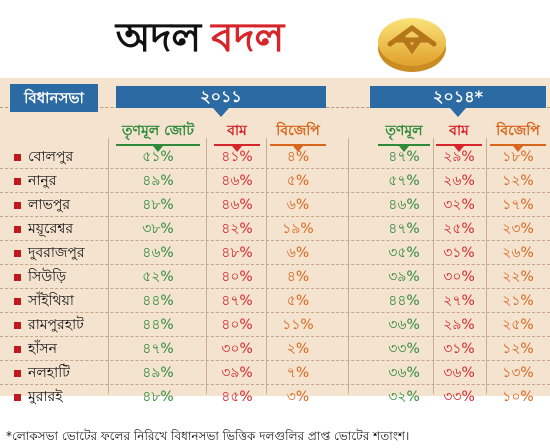 The image size is (550, 448). What do you see at coordinates (275, 229) in the screenshot?
I see `table-row: ময়ূরেশ্বর ৩৮% ৪২% ১৯% ৪৭% ২৫% ২৩%` at bounding box center [275, 229].